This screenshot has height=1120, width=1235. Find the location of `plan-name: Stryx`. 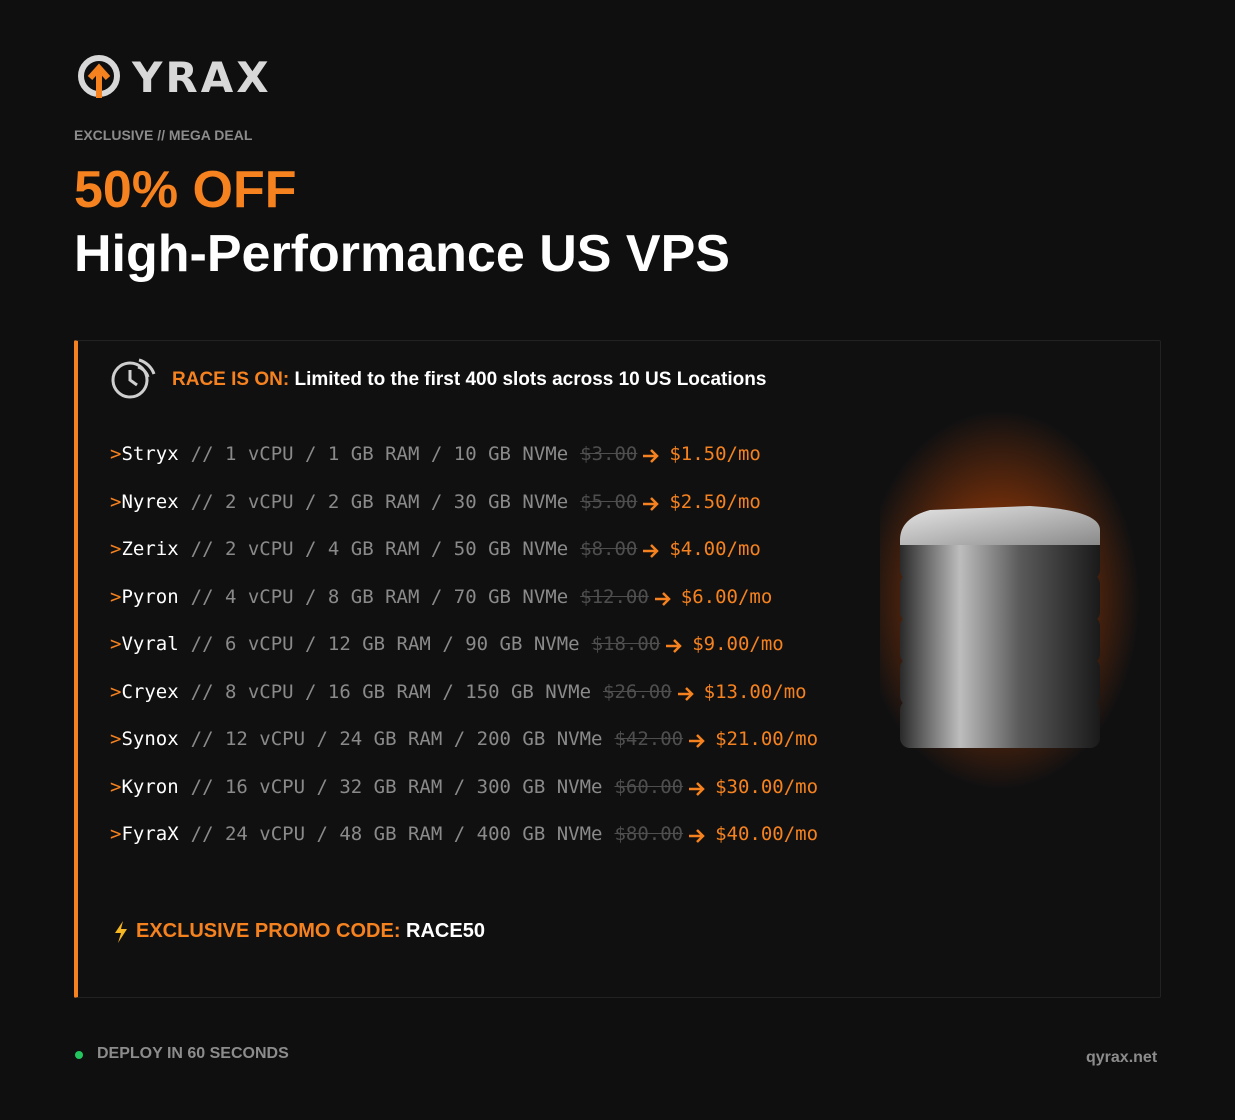

plan-name: Stryx is located at coordinates (150, 454).